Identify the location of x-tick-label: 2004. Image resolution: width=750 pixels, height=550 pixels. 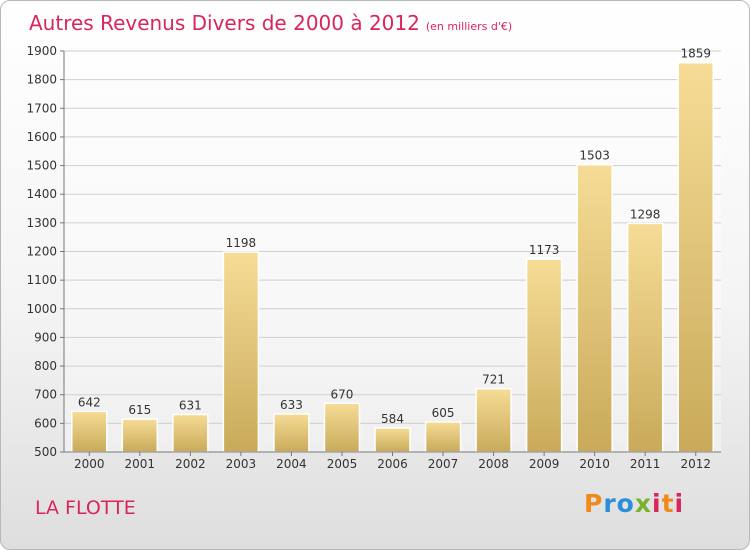
(291, 464).